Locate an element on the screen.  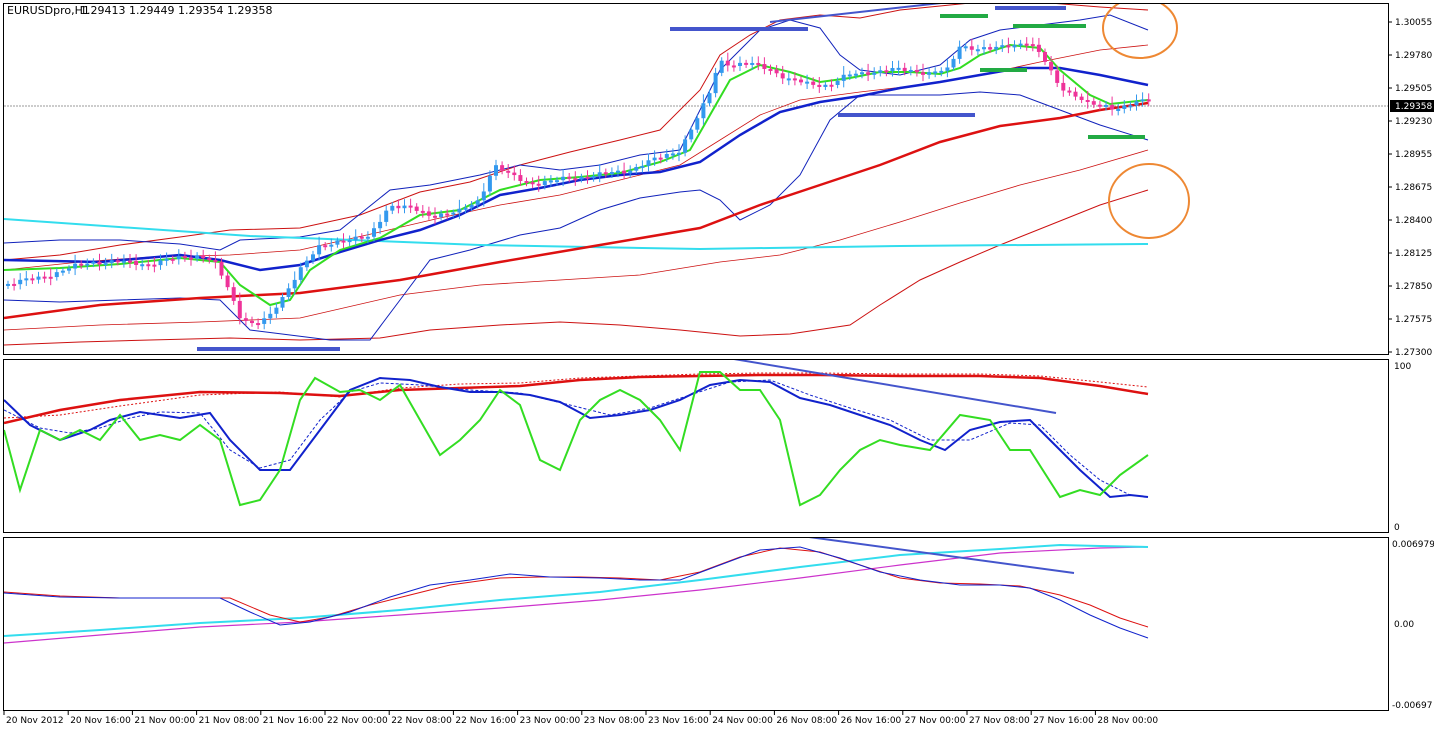
macd-lines is located at coordinates (576, 591).